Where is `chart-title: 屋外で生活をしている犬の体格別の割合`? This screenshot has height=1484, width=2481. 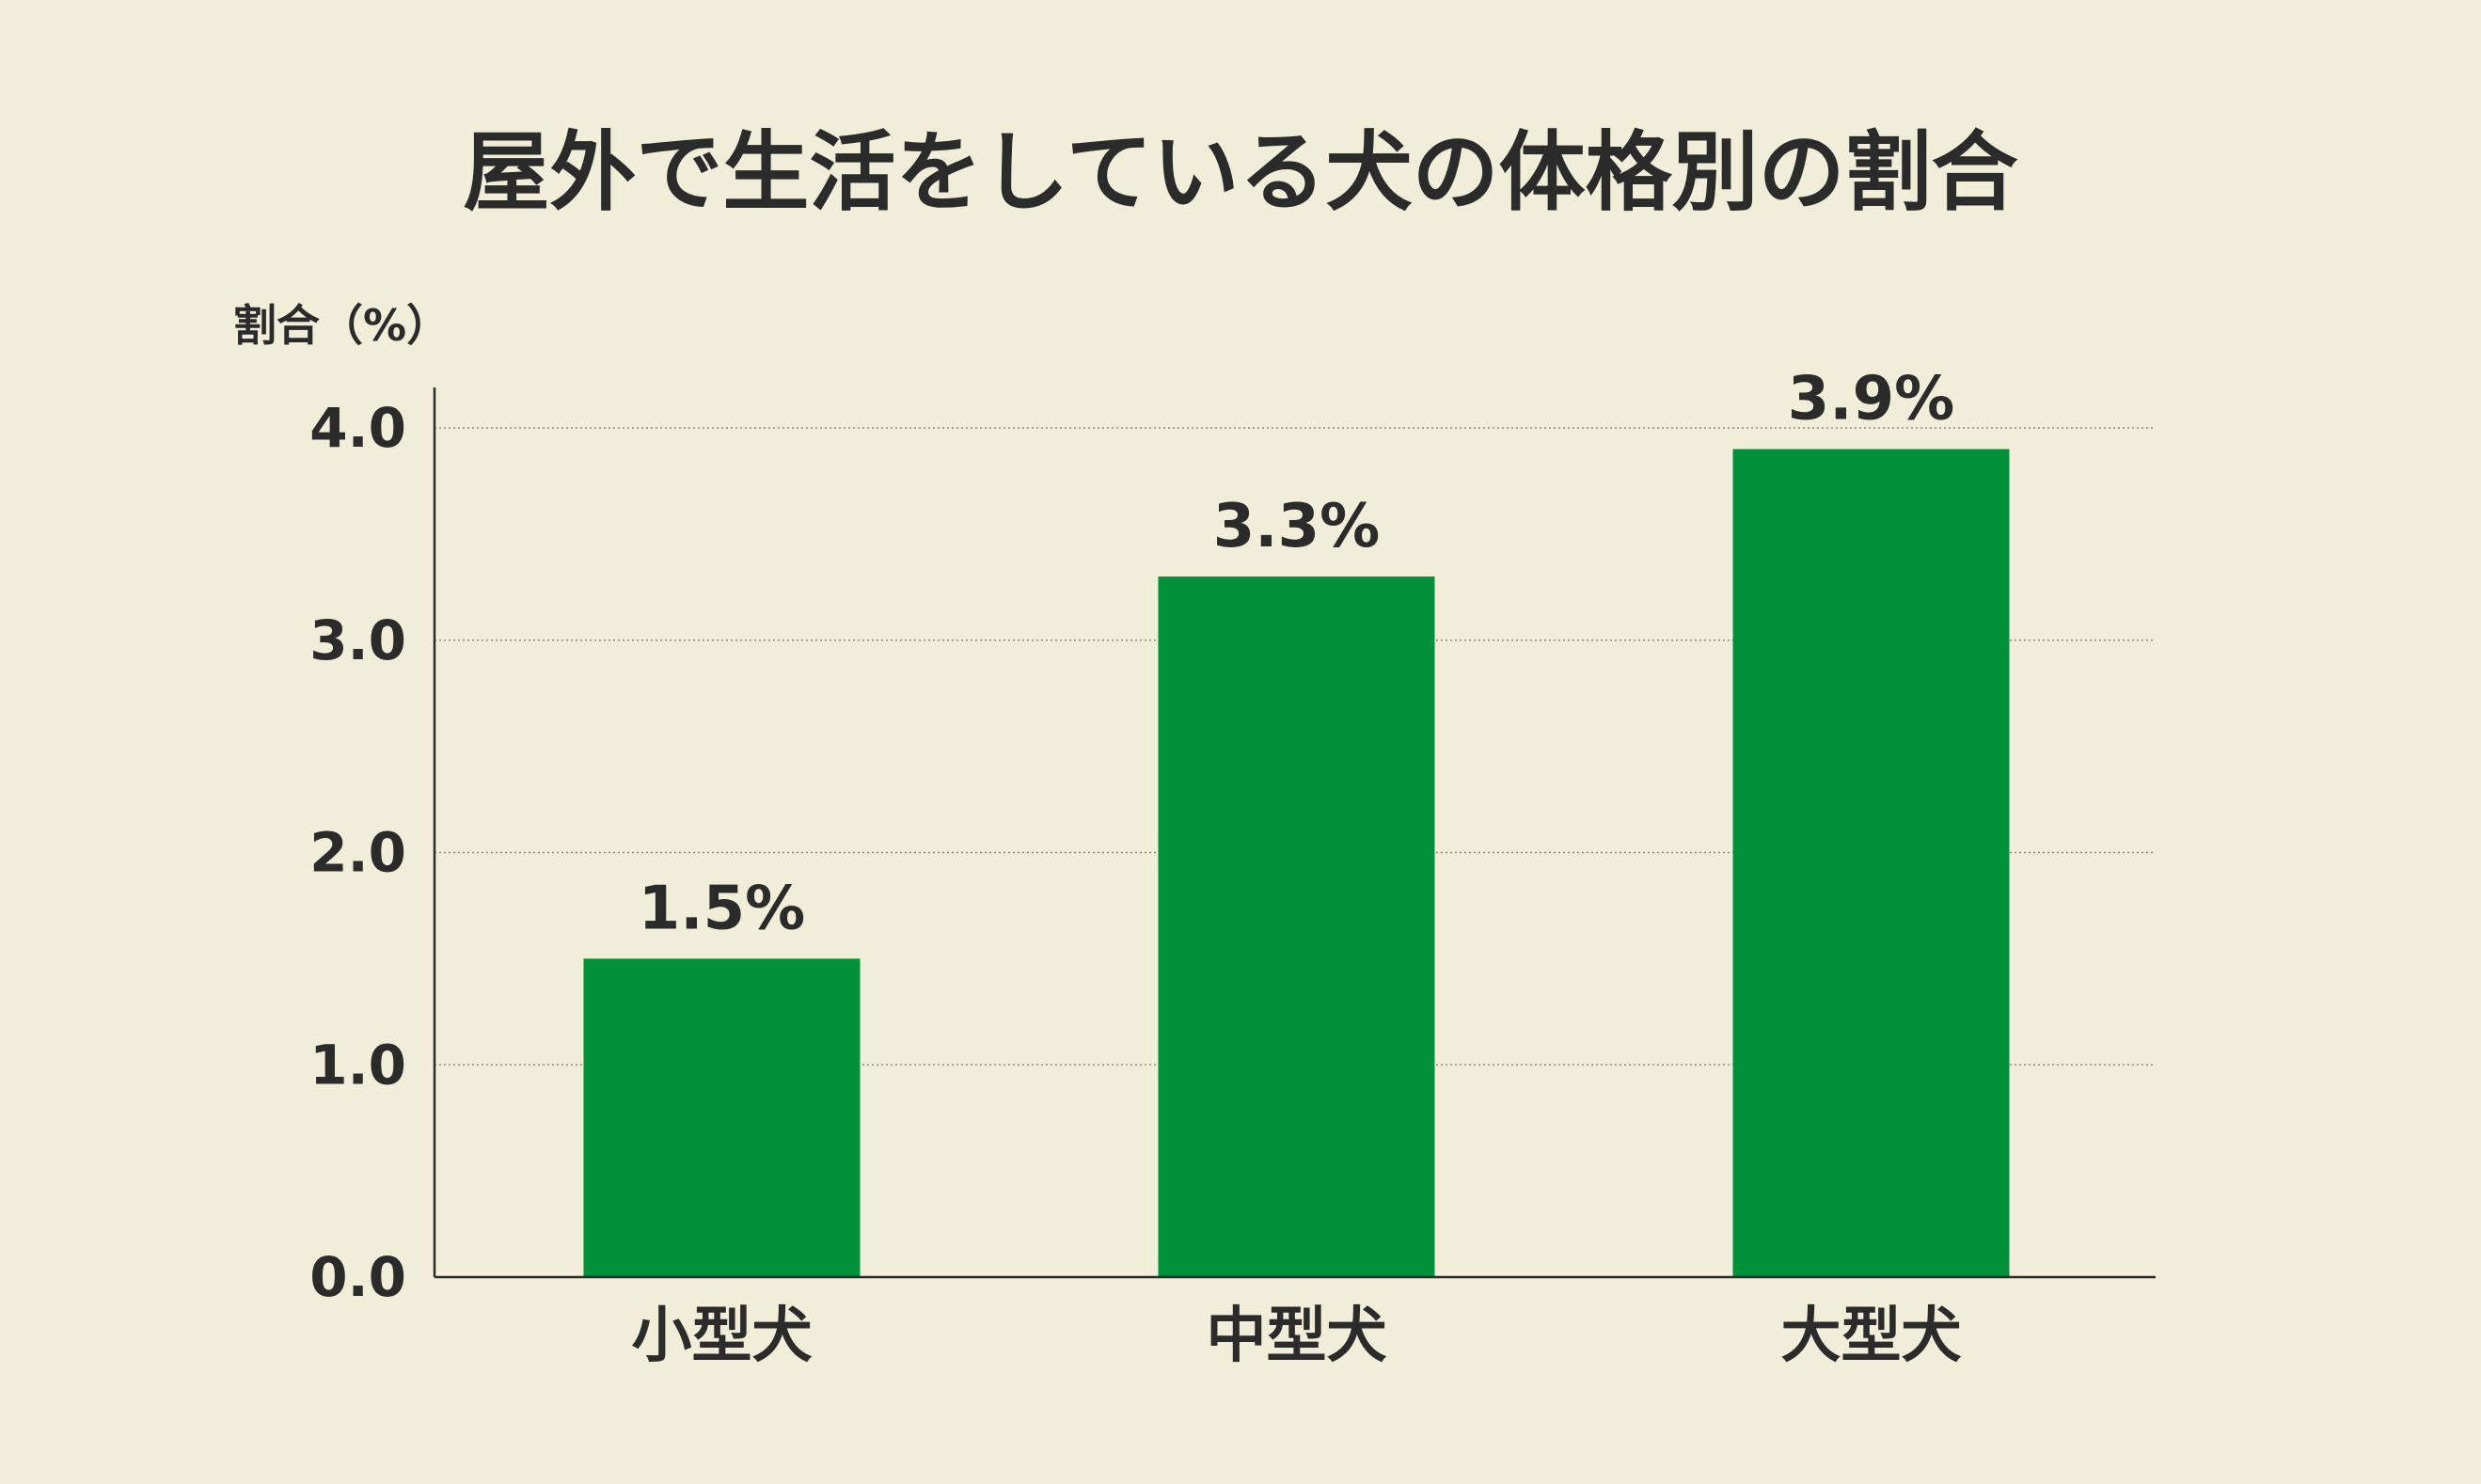
chart-title: 屋外で生活をしている犬の体格別の割合 is located at coordinates (1240, 172).